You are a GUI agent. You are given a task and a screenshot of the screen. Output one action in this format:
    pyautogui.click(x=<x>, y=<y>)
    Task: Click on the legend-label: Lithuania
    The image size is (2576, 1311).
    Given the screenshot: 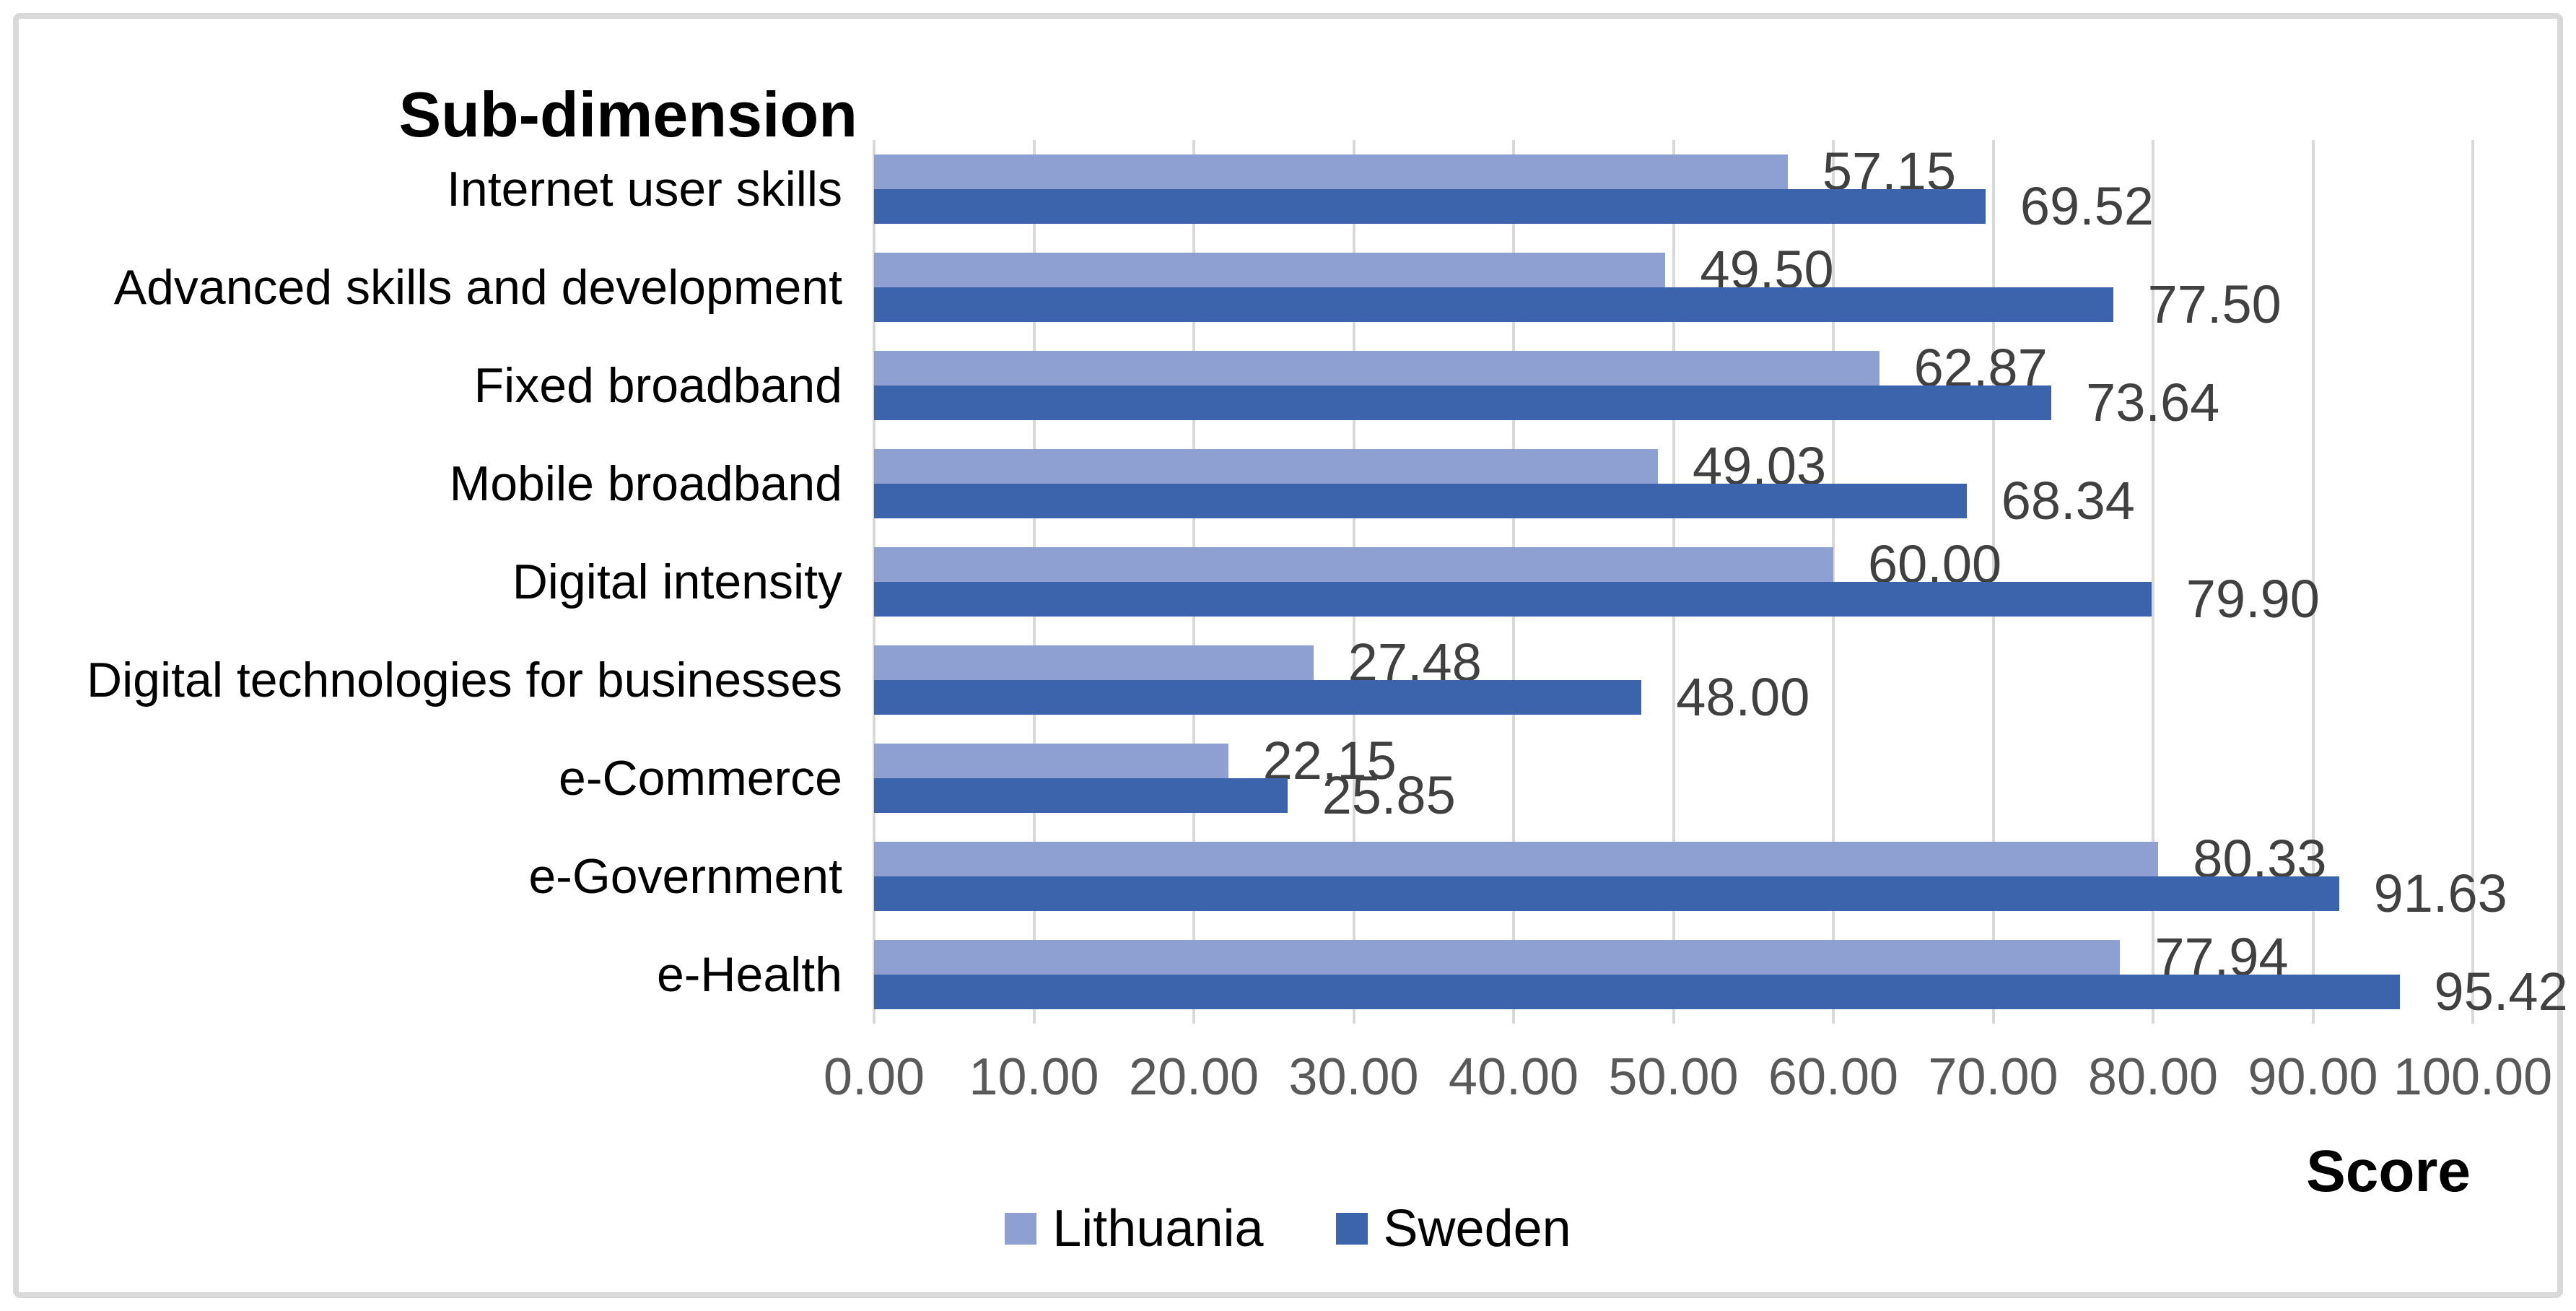 What is the action you would take?
    pyautogui.click(x=1158, y=1229)
    